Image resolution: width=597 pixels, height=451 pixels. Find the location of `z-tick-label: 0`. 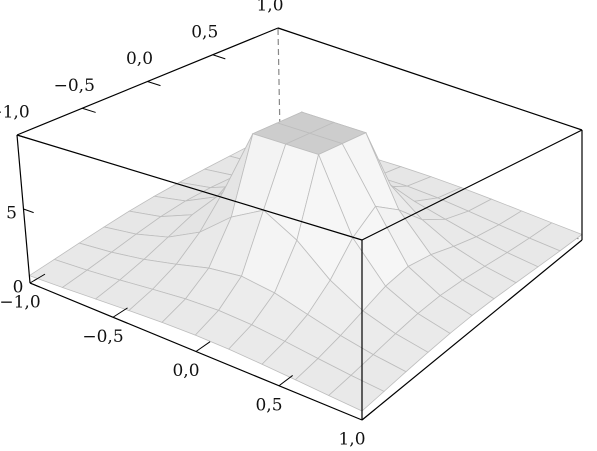

z-tick-label: 0 is located at coordinates (18, 288).